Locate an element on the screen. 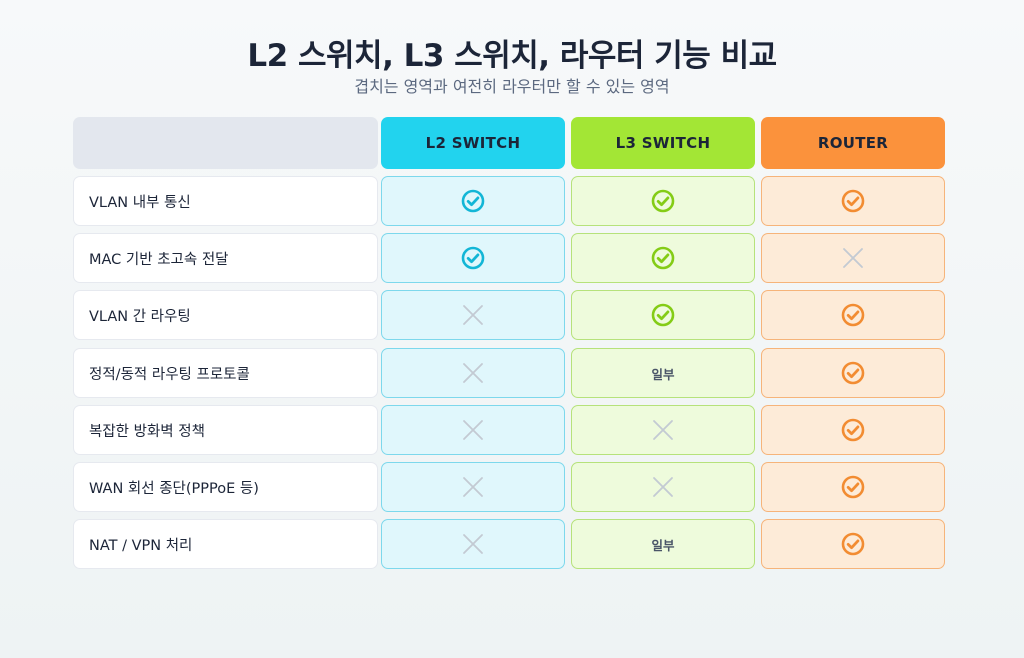  column-header-l3-switch: L3 SWITCH is located at coordinates (663, 143).